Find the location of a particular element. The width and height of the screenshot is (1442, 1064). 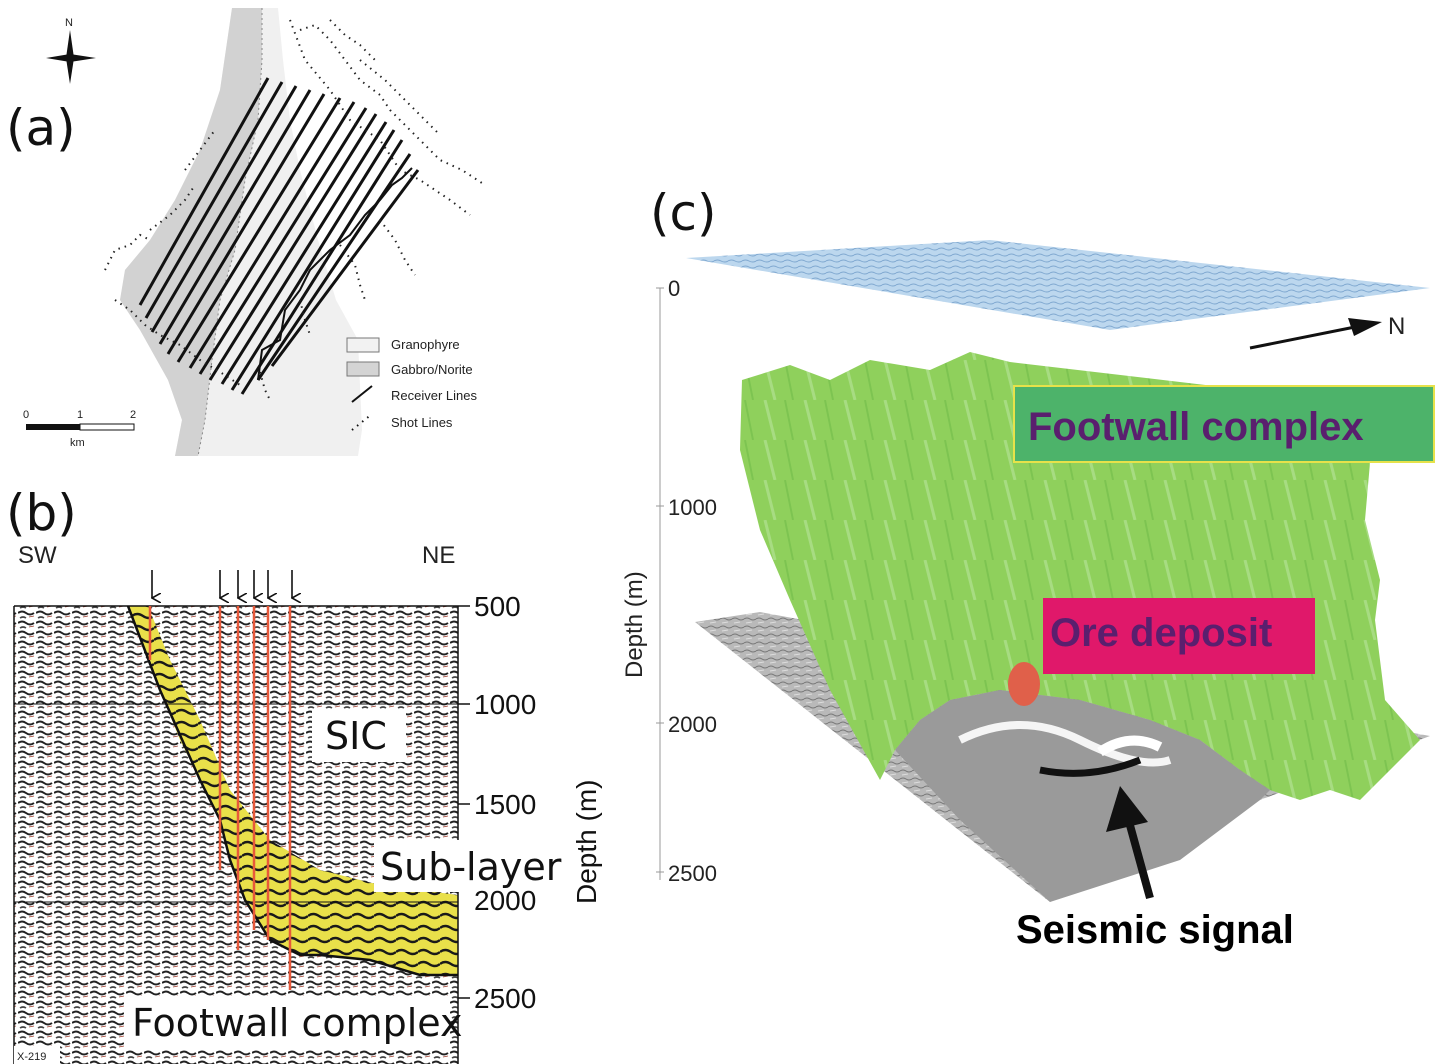

sic-label: SIC is located at coordinates (356, 736).